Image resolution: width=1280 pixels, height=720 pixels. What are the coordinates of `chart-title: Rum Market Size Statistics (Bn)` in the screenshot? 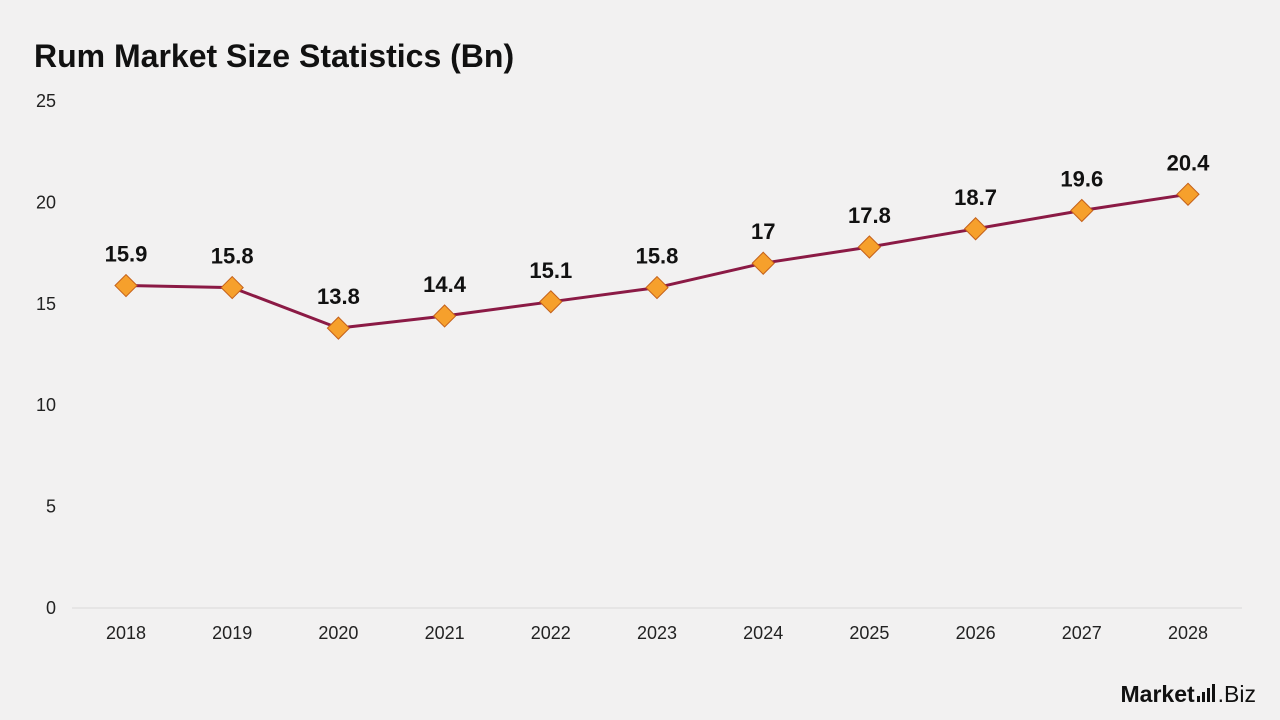 It's located at (274, 56).